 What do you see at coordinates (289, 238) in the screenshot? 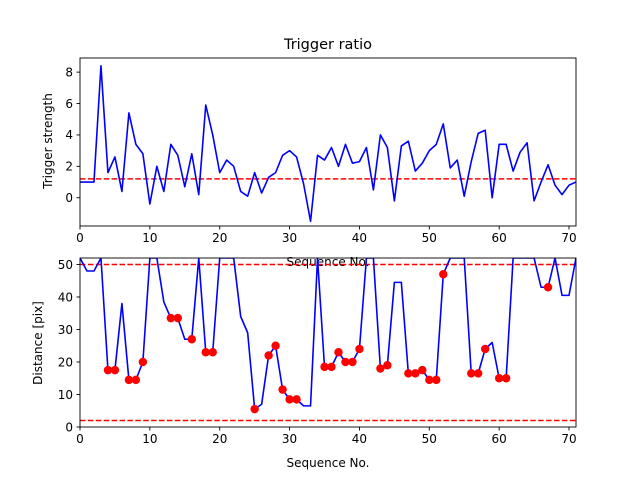
I see `top-x-tick-label: 30` at bounding box center [289, 238].